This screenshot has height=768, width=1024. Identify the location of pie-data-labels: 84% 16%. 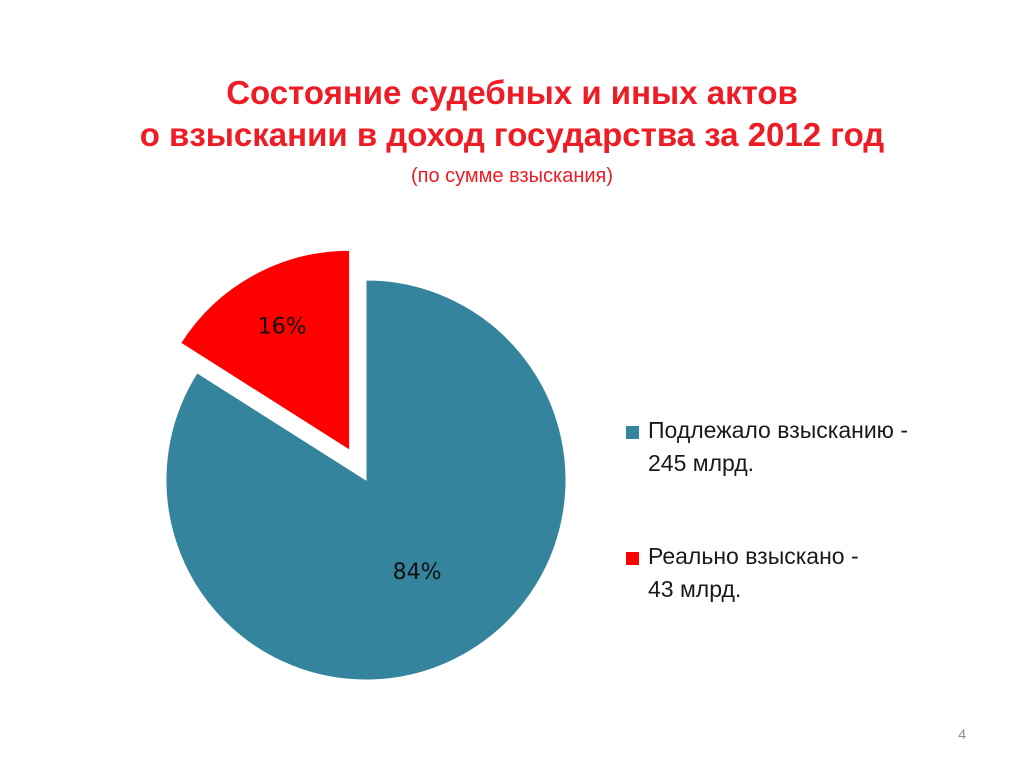
(350, 450).